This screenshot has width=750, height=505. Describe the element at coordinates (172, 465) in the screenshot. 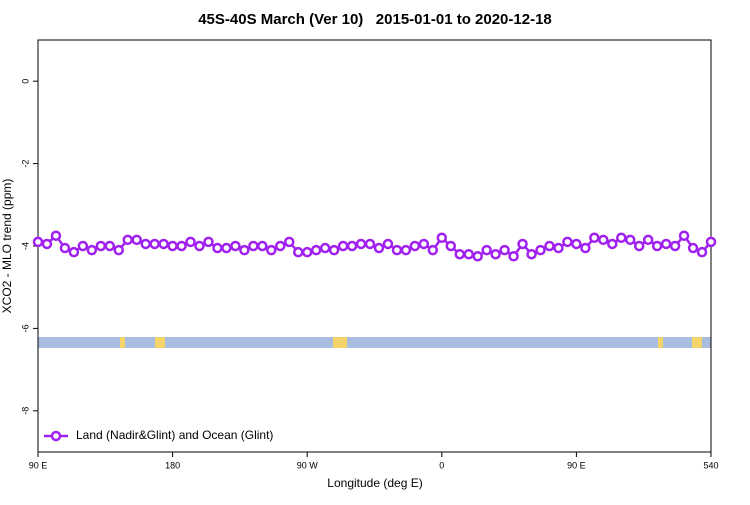

I see `x-tick-label: 180` at that location.